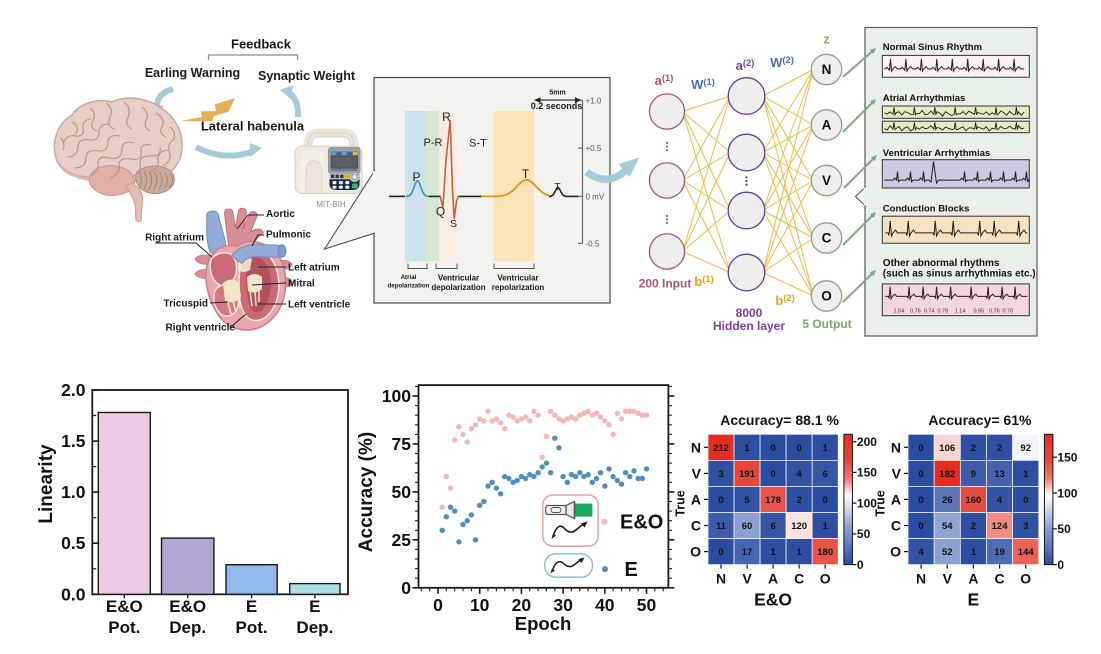 The width and height of the screenshot is (1101, 654). What do you see at coordinates (595, 197) in the screenshot?
I see `svg-text: 0 mV` at bounding box center [595, 197].